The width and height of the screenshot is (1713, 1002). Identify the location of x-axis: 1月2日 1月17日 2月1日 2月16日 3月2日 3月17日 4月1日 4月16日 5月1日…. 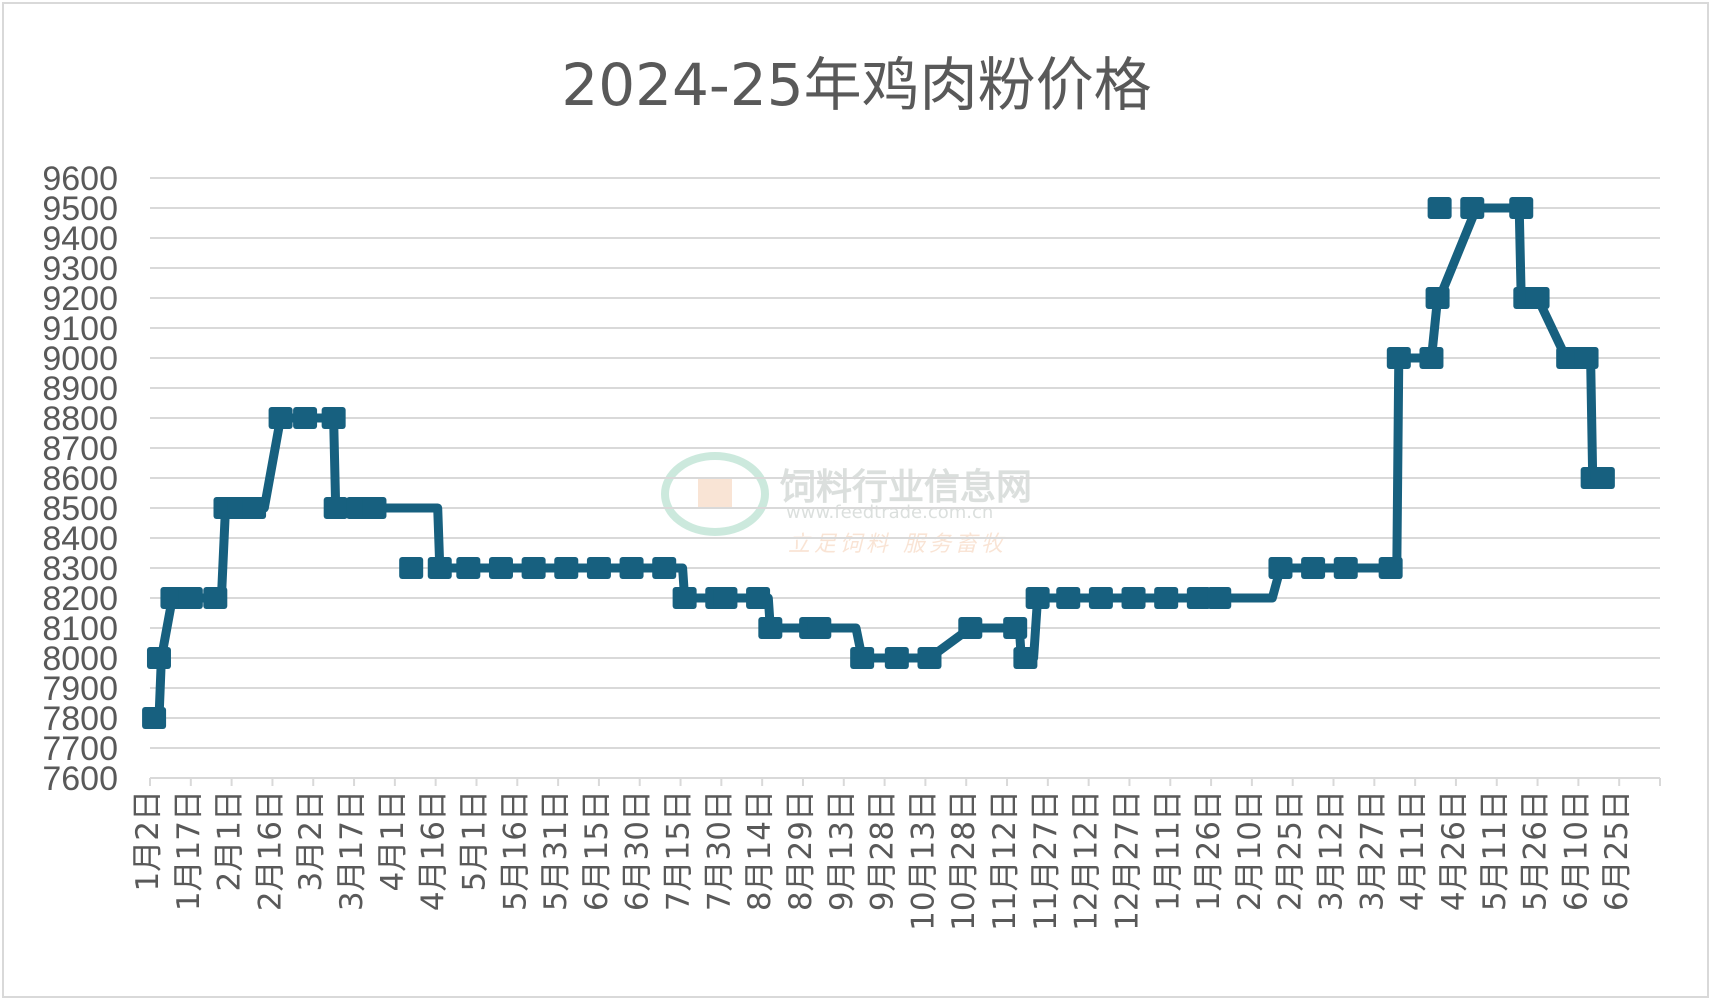
(895, 854).